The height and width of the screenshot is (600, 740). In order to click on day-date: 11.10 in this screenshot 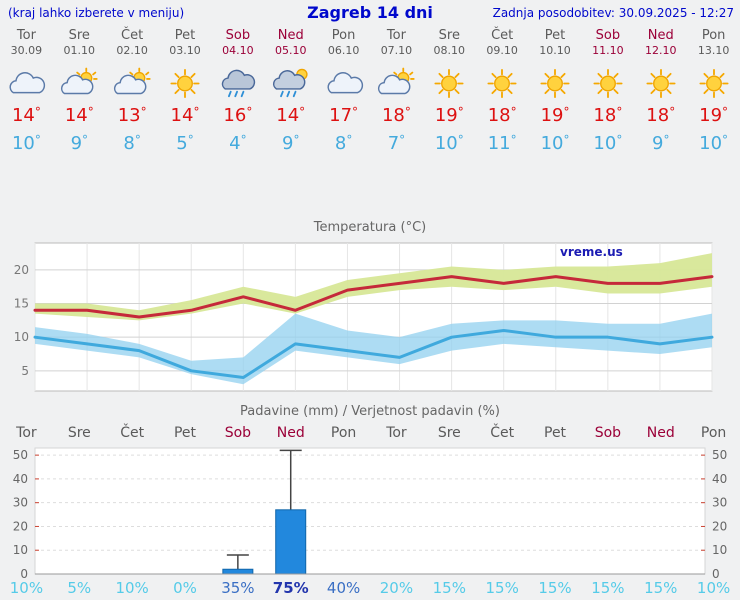, I will do `click(608, 50)`.